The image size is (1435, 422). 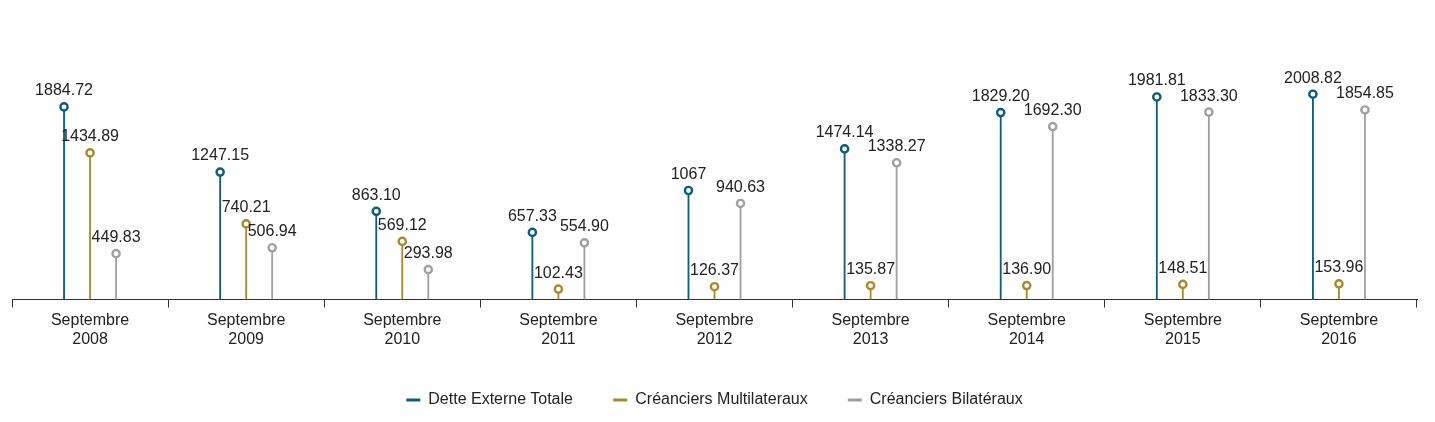 I want to click on data-label: 1338.27, so click(x=896, y=146).